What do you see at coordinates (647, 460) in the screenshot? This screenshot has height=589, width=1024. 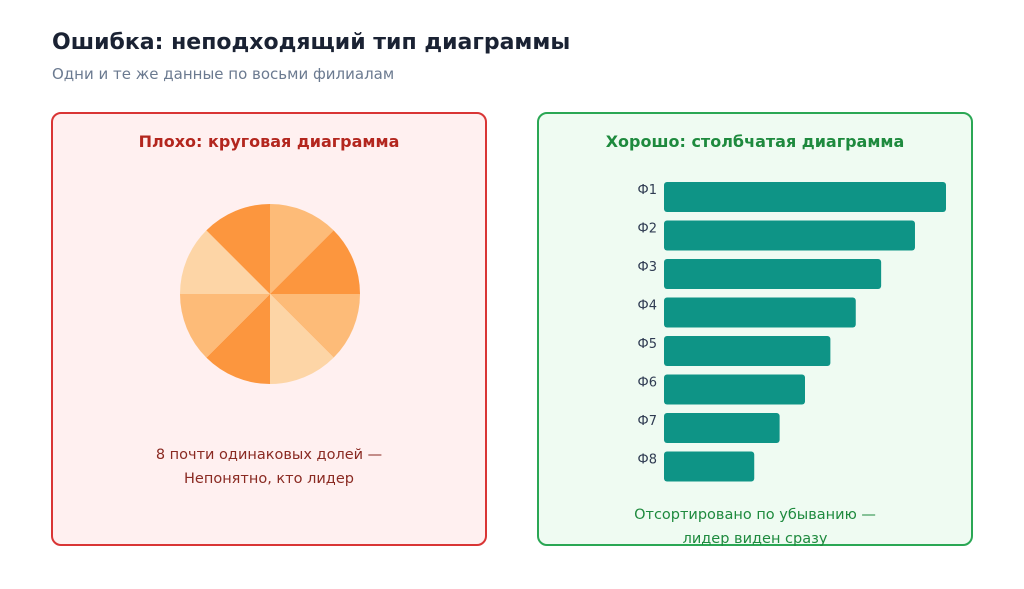 I see `bar-label-8: Ф8` at bounding box center [647, 460].